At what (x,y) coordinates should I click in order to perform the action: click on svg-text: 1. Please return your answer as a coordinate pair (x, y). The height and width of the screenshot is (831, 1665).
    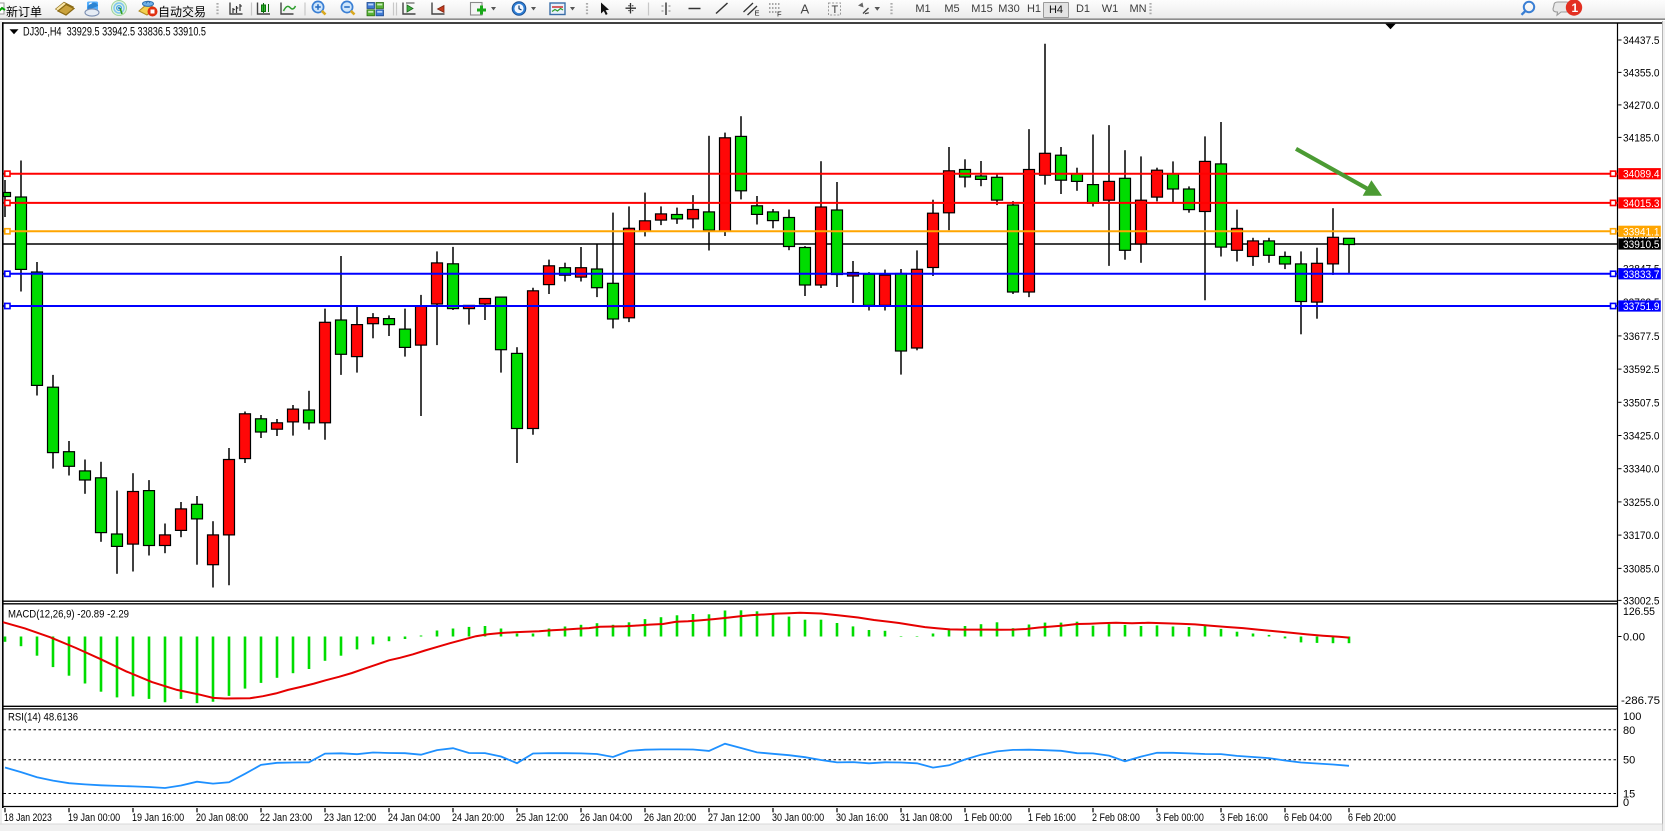
    Looking at the image, I should click on (1575, 8).